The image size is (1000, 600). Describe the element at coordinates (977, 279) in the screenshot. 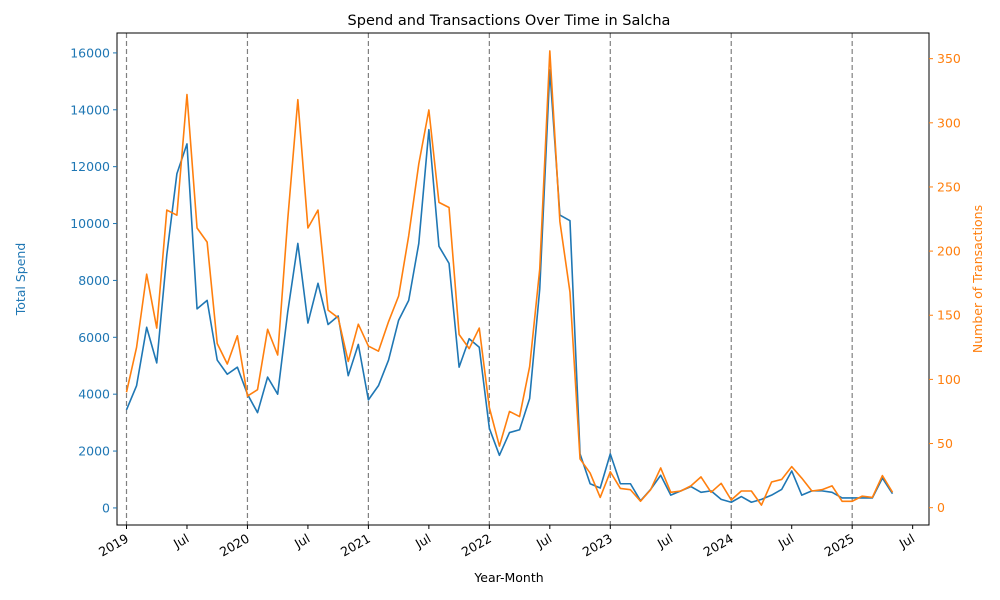

I see `right-y-axis-label: Number of Transactions` at that location.